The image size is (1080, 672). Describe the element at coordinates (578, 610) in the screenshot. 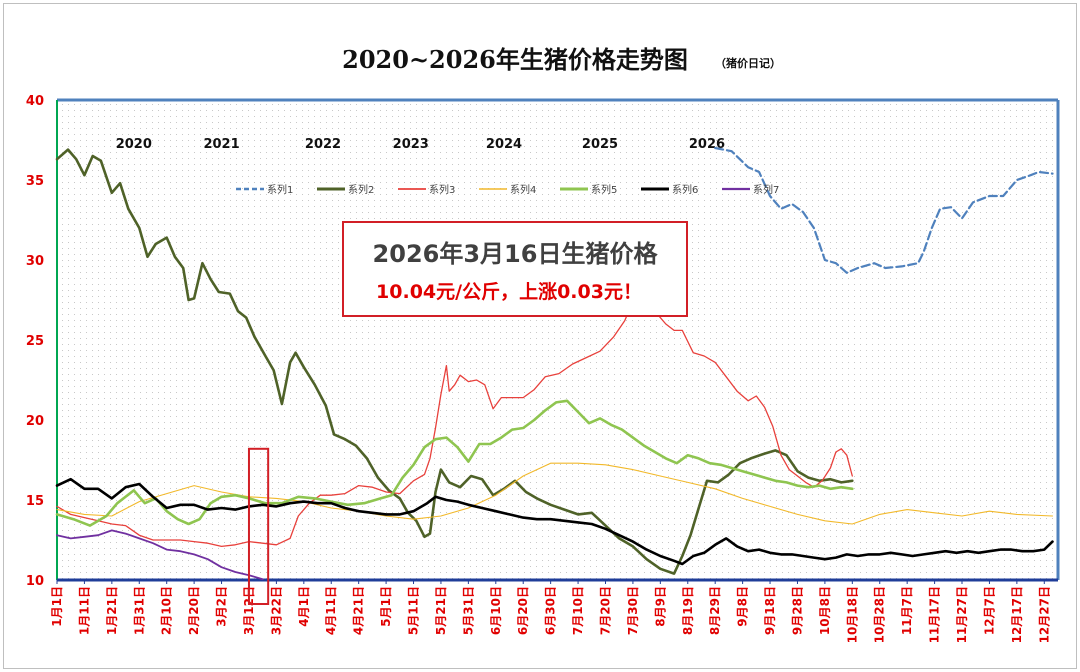

I see `x-tick-label: 7月10日` at that location.